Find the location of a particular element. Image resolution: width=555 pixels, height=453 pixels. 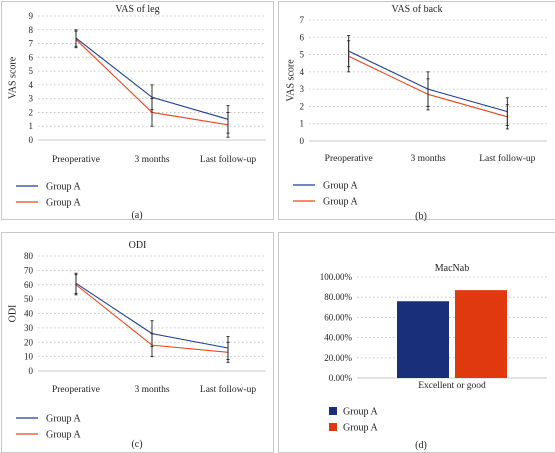

subfigure-label-b: (b) is located at coordinates (421, 216).